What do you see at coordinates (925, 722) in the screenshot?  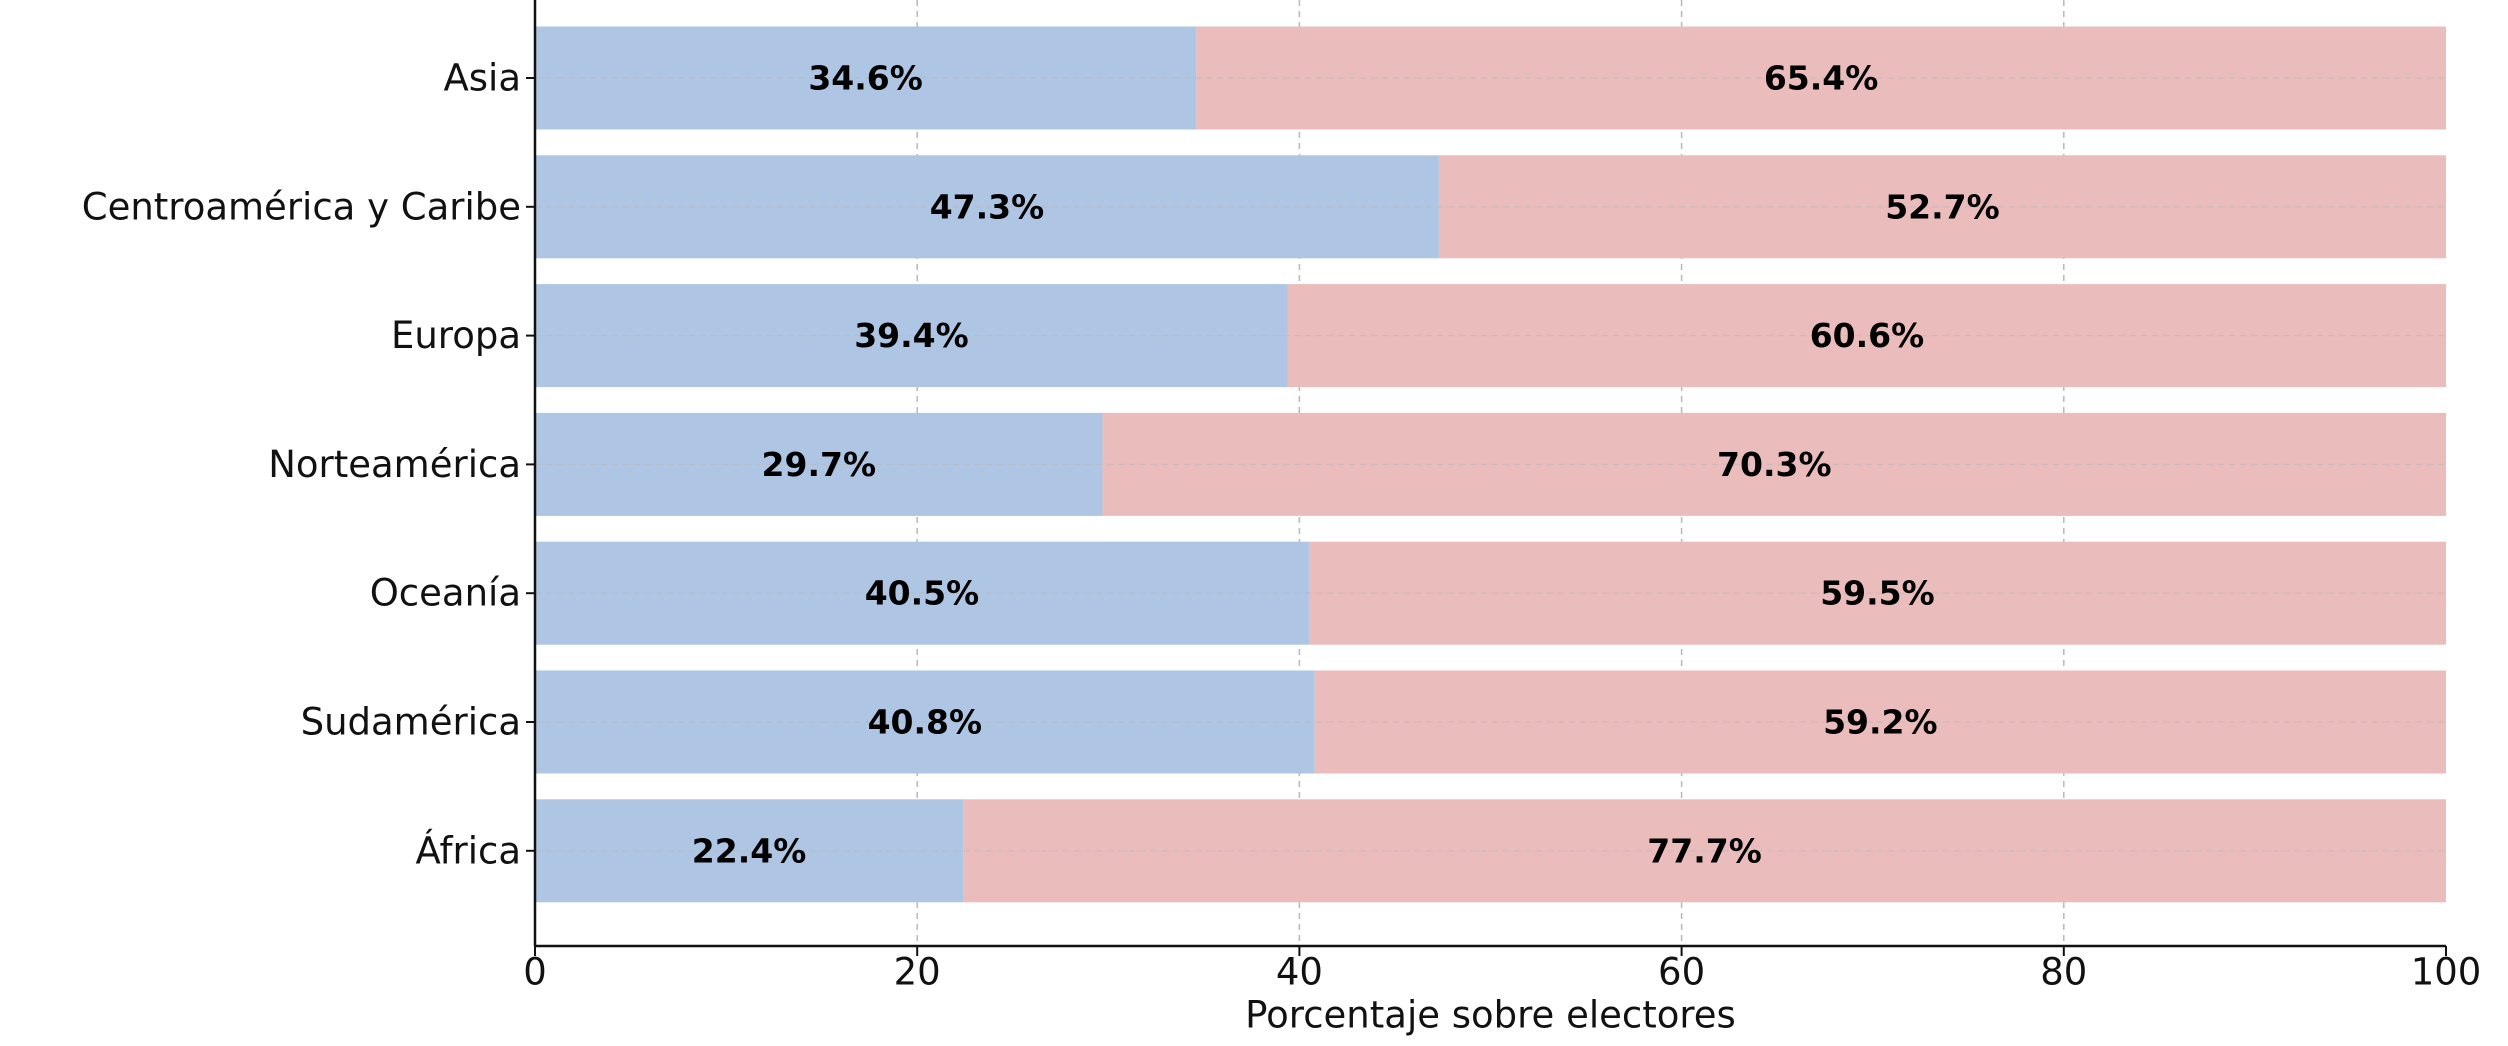 I see `bar-value-label: 40.8%` at bounding box center [925, 722].